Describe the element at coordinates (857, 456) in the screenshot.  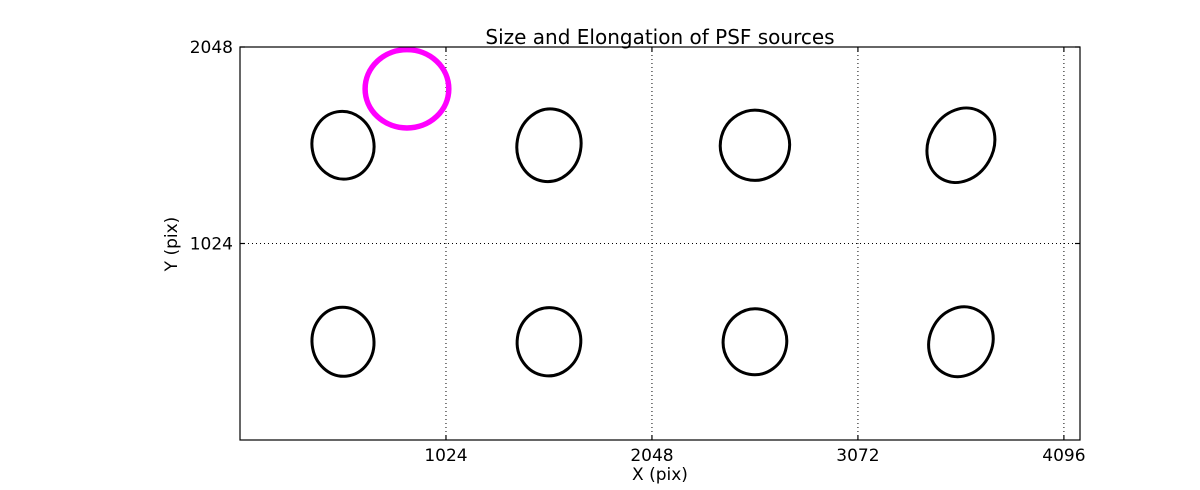
I see `x-tick-label: 3072` at that location.